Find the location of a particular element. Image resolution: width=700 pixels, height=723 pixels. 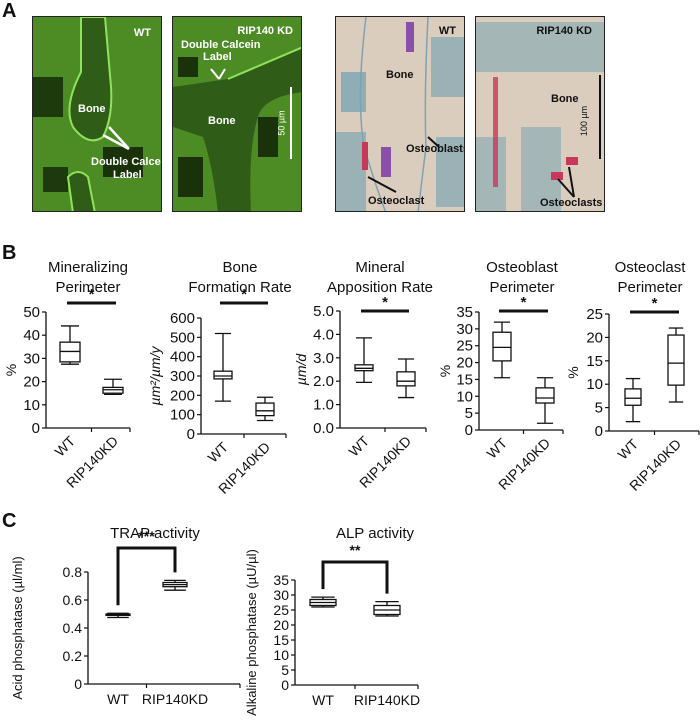

chart-title: TRAP activity is located at coordinates (155, 533).